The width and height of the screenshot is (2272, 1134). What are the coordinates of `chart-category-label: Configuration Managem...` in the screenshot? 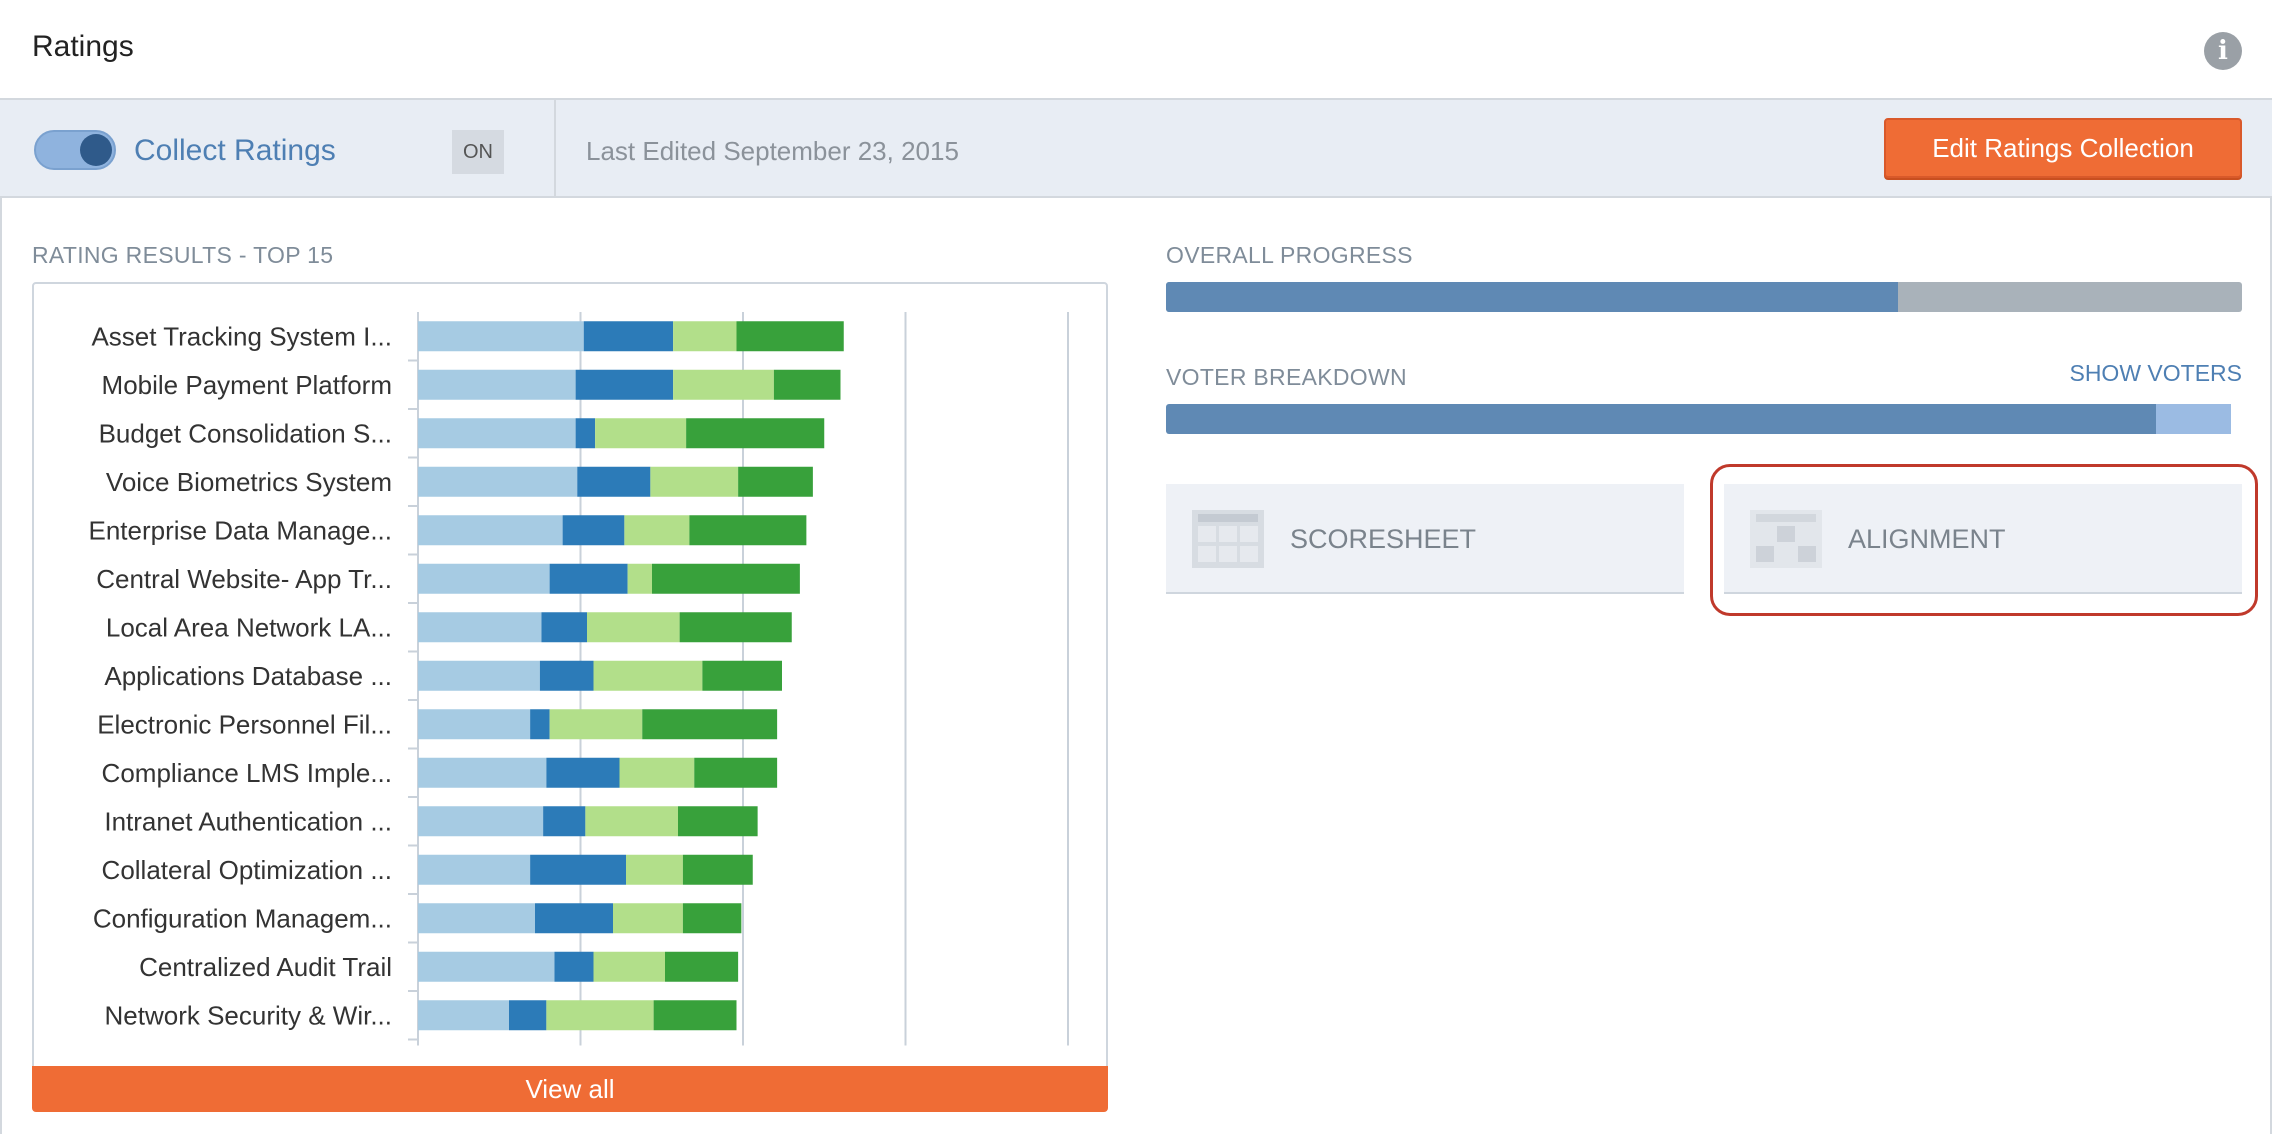 It's located at (242, 918).